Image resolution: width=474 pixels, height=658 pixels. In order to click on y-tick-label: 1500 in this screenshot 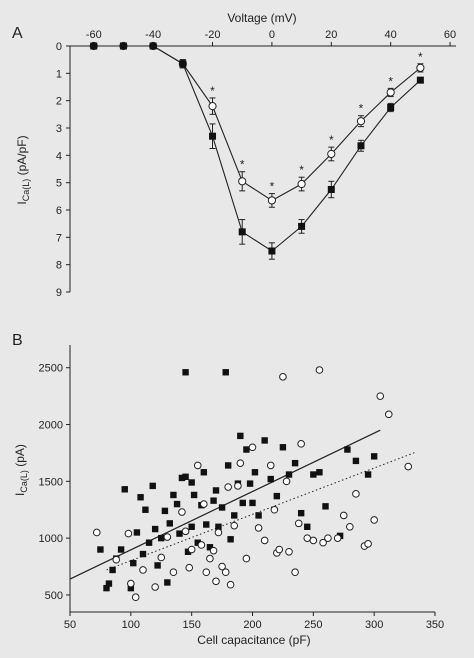, I will do `click(51, 482)`.